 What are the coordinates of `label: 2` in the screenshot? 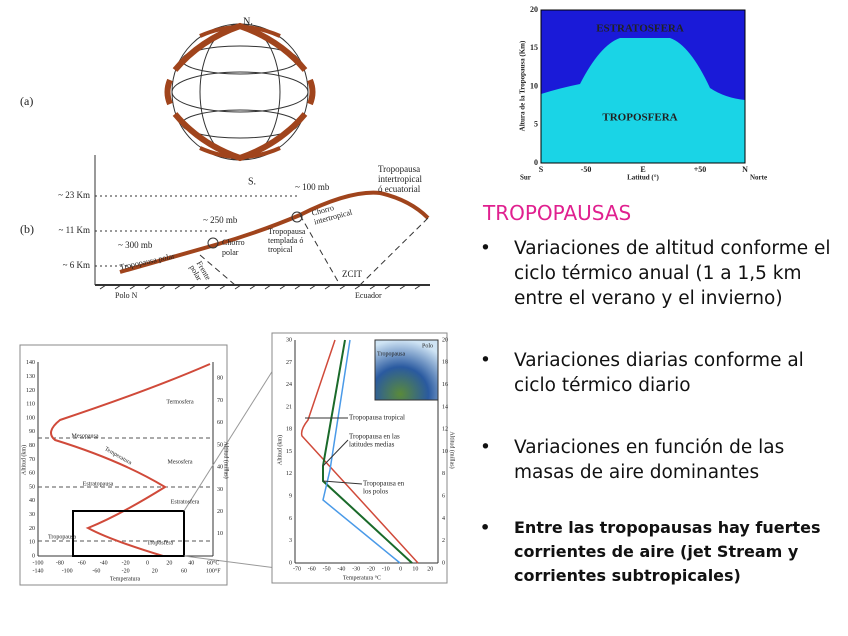 It's located at (443, 541).